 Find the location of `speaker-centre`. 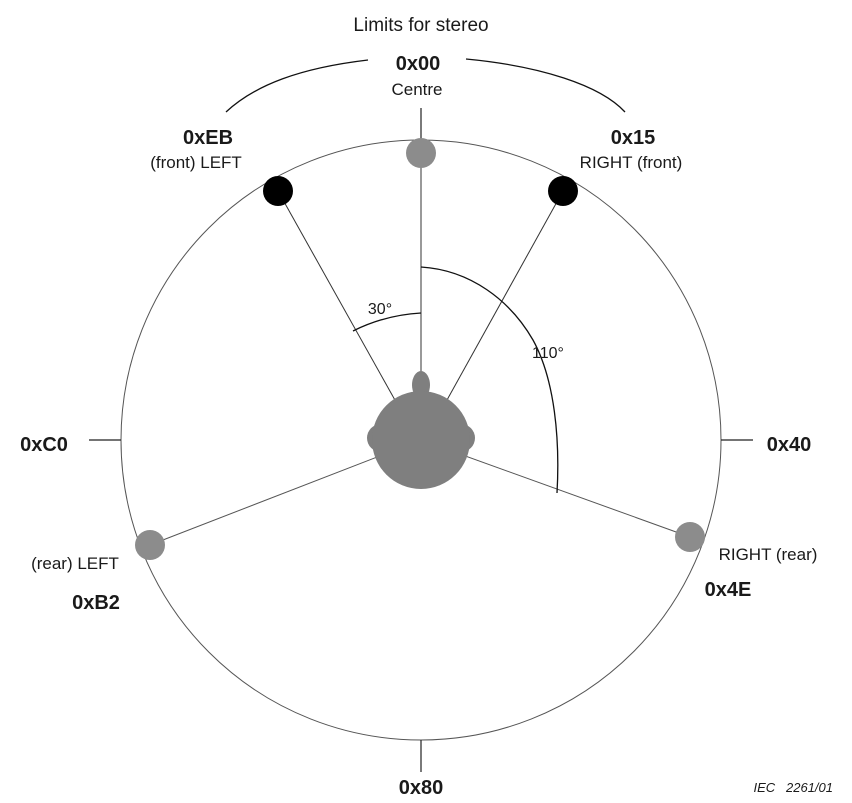

speaker-centre is located at coordinates (421, 153).